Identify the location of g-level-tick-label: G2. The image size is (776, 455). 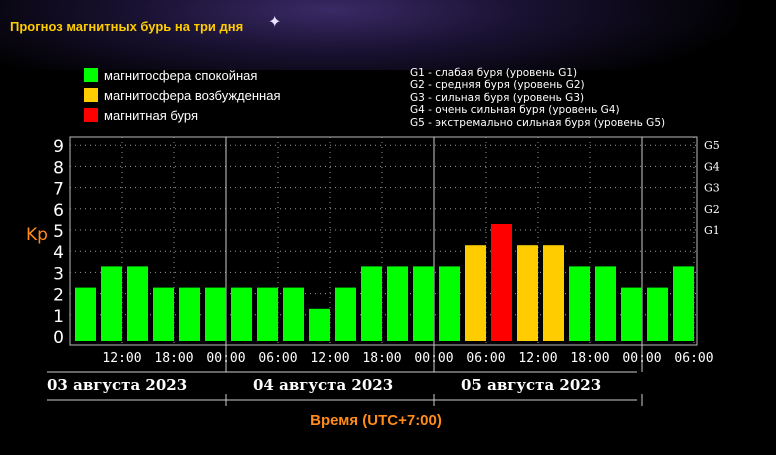
(712, 209).